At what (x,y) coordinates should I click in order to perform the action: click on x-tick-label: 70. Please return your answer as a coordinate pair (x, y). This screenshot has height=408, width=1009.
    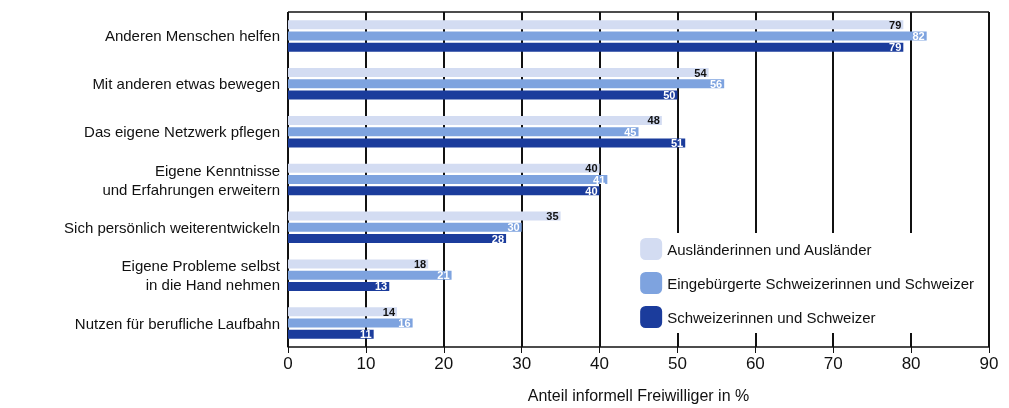
    Looking at the image, I should click on (833, 363).